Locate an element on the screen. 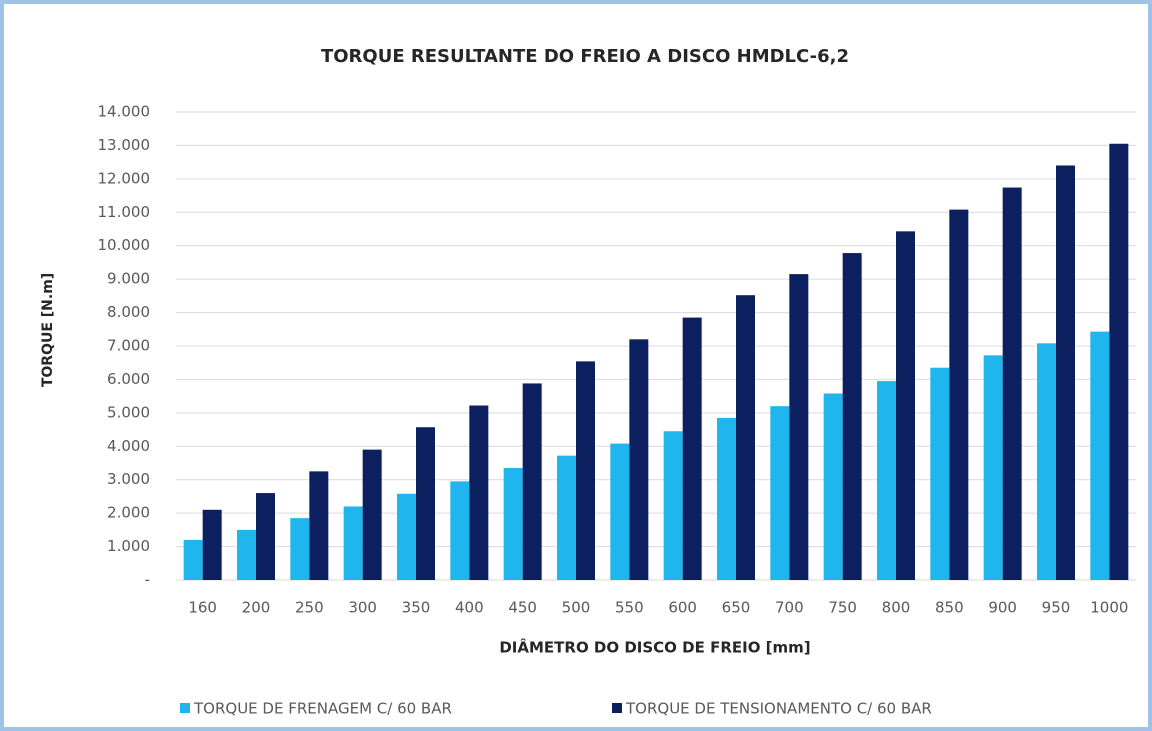  y-tick-label: 10.000 is located at coordinates (124, 245).